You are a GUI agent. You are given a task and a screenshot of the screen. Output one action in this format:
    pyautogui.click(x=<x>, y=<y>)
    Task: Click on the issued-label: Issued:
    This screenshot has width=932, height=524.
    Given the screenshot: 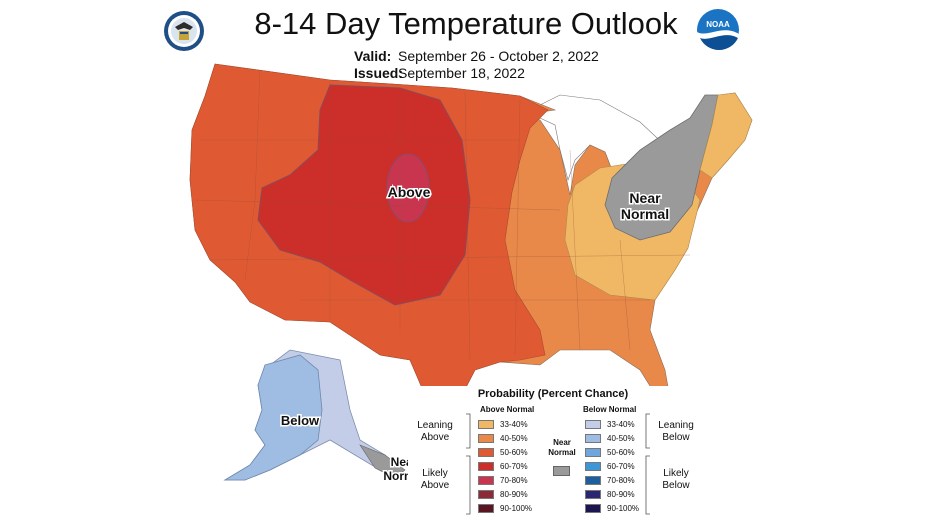 What is the action you would take?
    pyautogui.click(x=379, y=73)
    